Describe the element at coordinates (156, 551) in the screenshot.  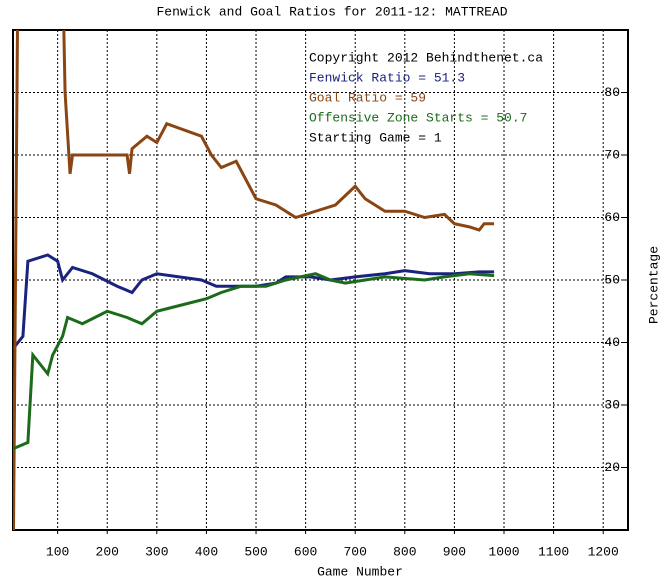
I see `x-tick-label: 300` at that location.